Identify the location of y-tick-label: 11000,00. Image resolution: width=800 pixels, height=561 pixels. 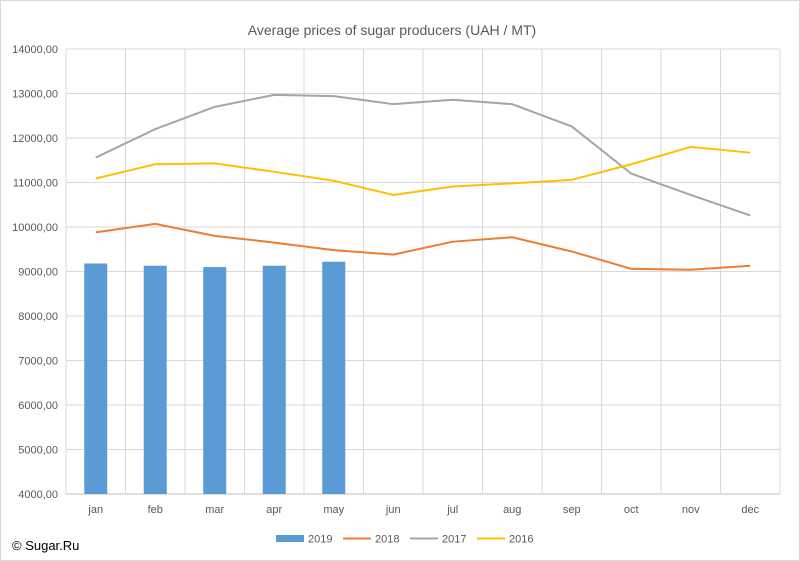
(35, 184).